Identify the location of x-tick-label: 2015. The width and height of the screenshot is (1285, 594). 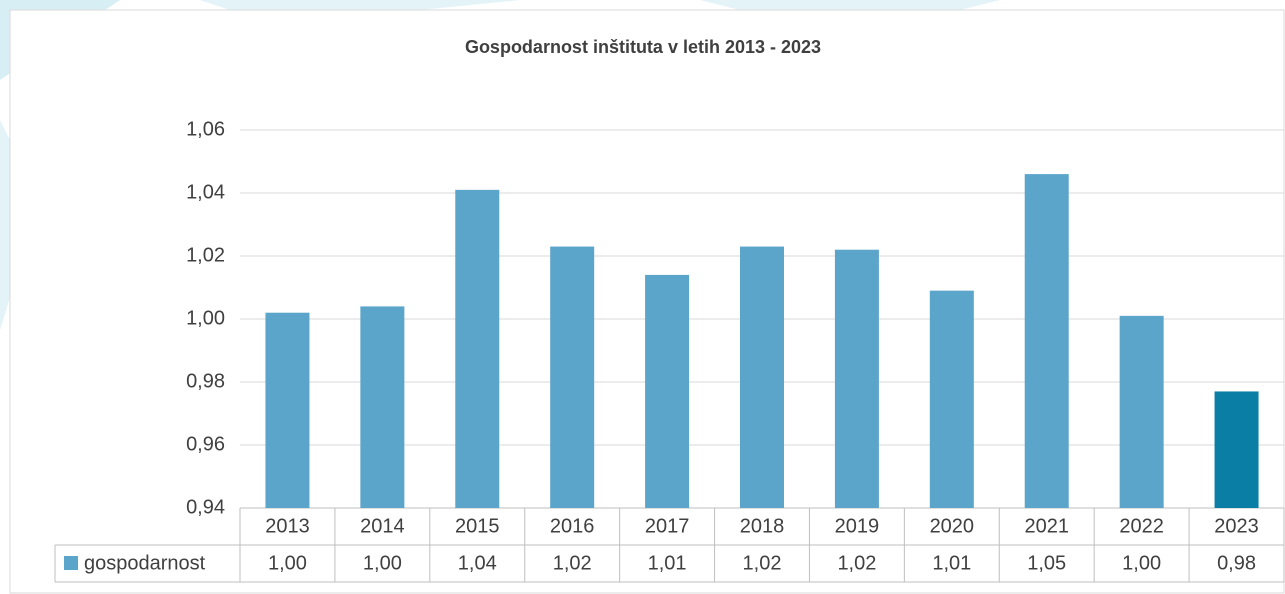
(477, 526).